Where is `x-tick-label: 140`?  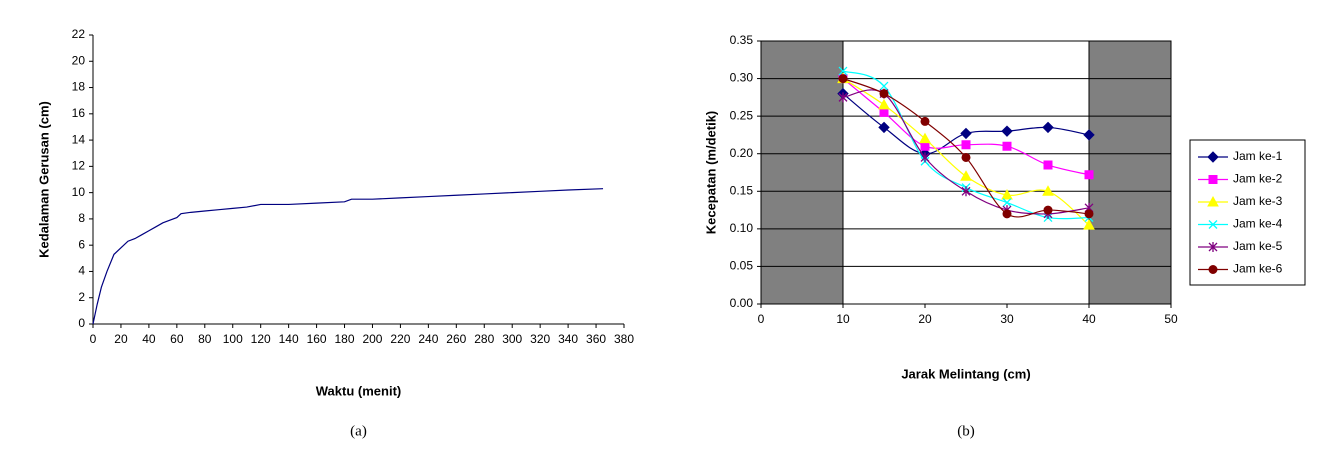
x-tick-label: 140 is located at coordinates (289, 339).